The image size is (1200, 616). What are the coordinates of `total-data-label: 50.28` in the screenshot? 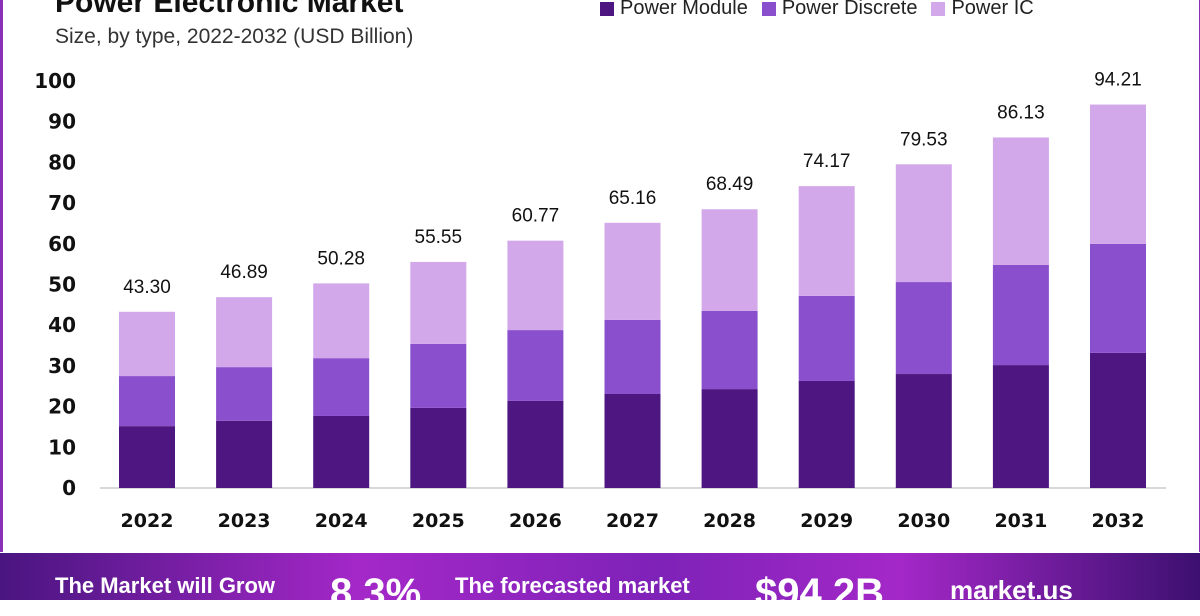 It's located at (341, 258).